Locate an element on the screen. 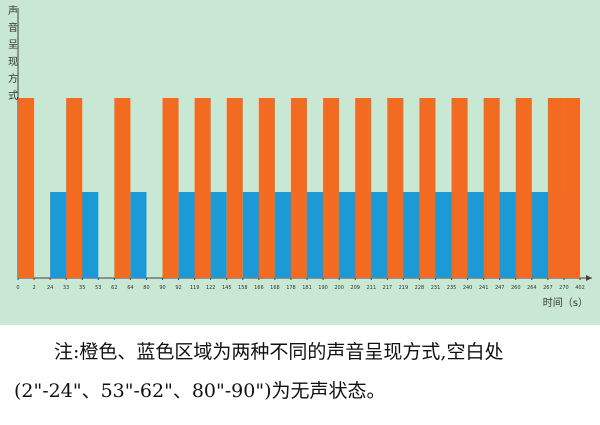 This screenshot has height=425, width=600. x-tick-label: 200 is located at coordinates (339, 288).